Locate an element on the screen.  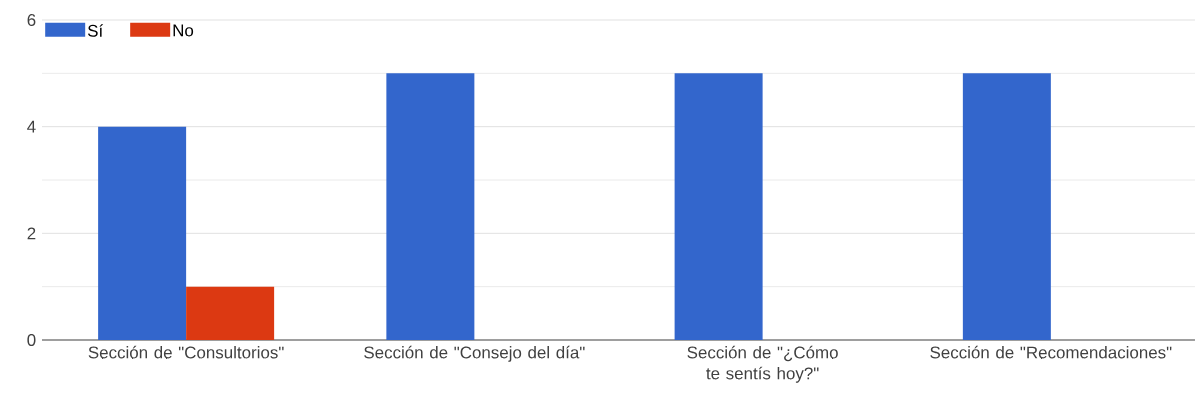
y-tick-label: 2 is located at coordinates (31, 233).